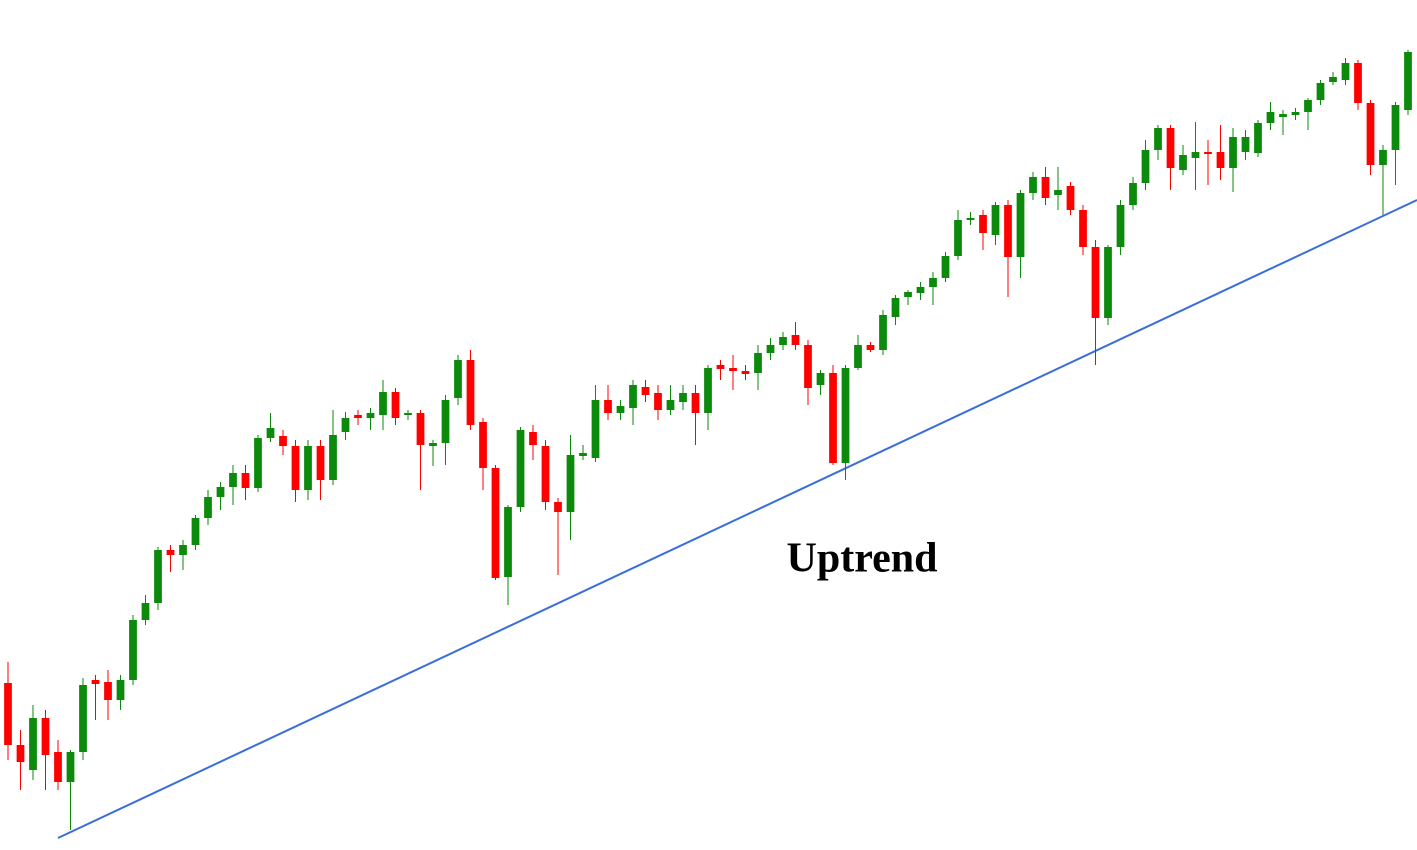  What do you see at coordinates (862, 559) in the screenshot?
I see `annotation: Uptrend` at bounding box center [862, 559].